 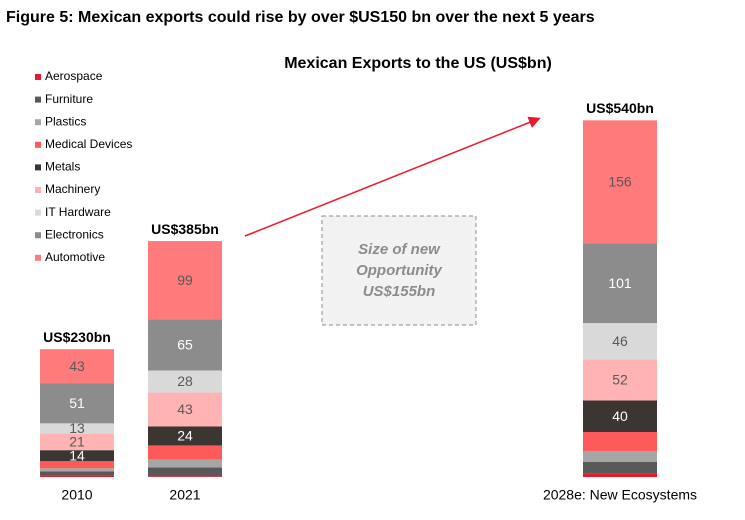 What do you see at coordinates (76, 495) in the screenshot?
I see `x-tick-label: 2010` at bounding box center [76, 495].